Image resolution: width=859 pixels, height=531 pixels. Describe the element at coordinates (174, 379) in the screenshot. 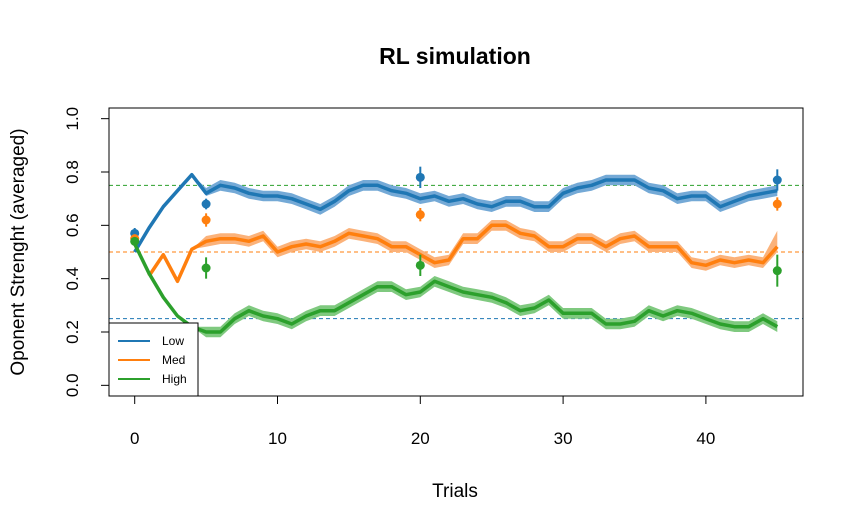

I see `legend-label-high: High` at that location.